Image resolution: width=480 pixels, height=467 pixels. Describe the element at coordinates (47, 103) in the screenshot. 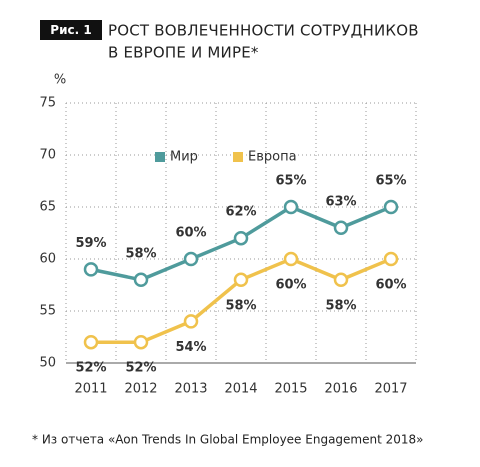

I see `y-tick-label: 75` at that location.